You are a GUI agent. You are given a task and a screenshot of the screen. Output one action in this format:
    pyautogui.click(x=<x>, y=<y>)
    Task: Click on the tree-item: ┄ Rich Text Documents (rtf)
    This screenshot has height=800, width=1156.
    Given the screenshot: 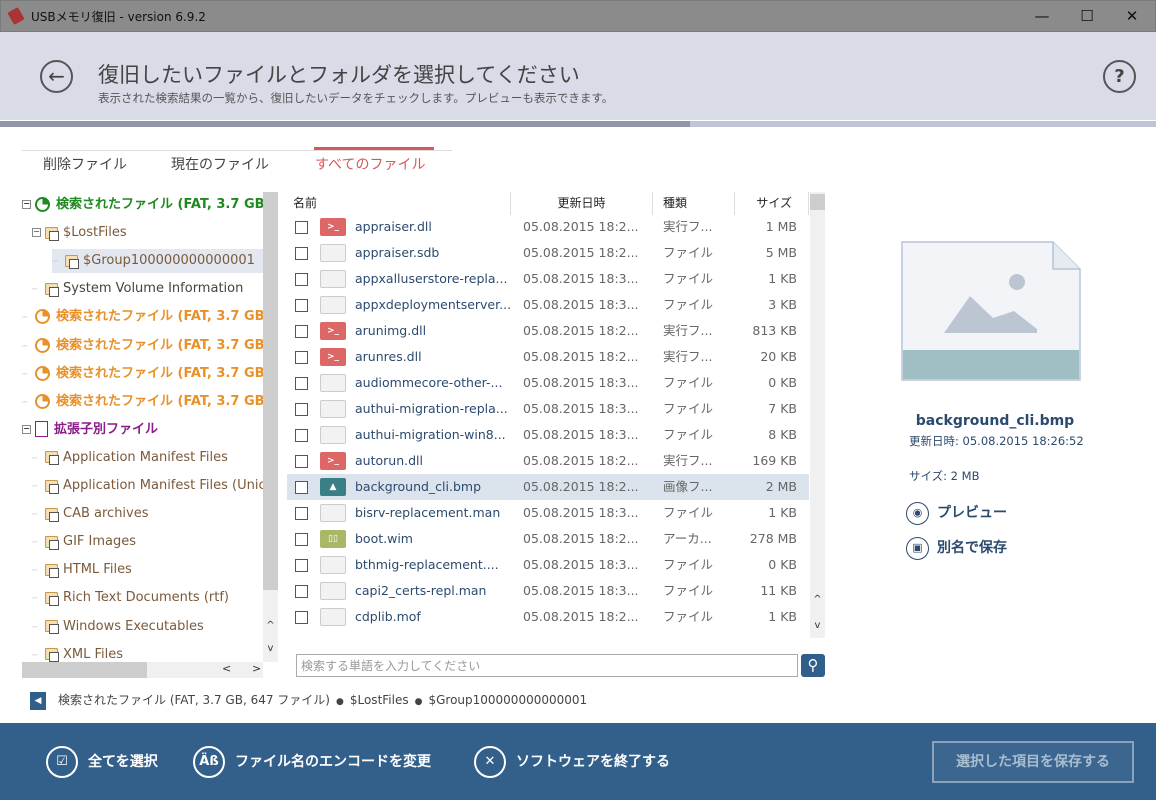 What is the action you would take?
    pyautogui.click(x=130, y=598)
    